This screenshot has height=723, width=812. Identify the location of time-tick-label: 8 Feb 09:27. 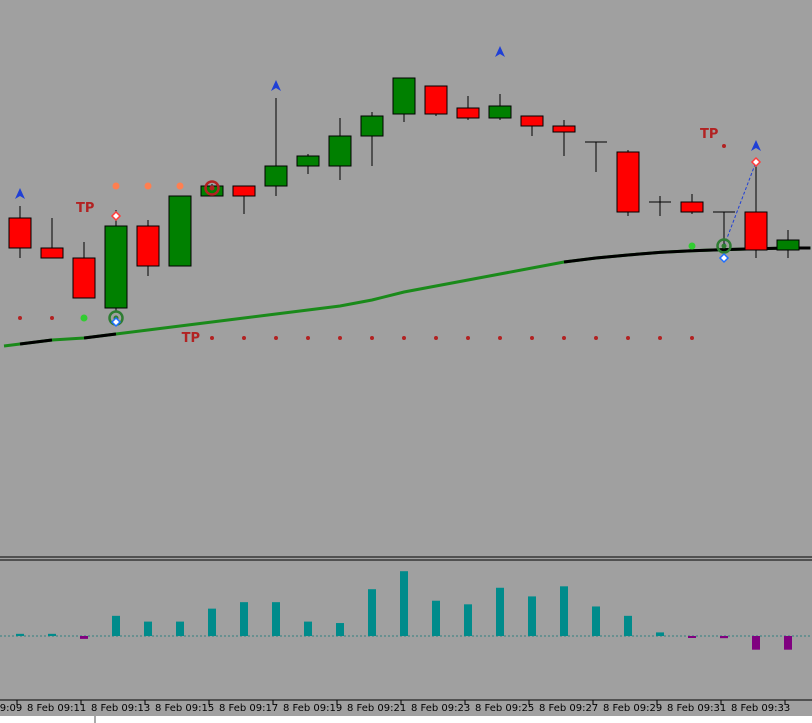
(568, 708).